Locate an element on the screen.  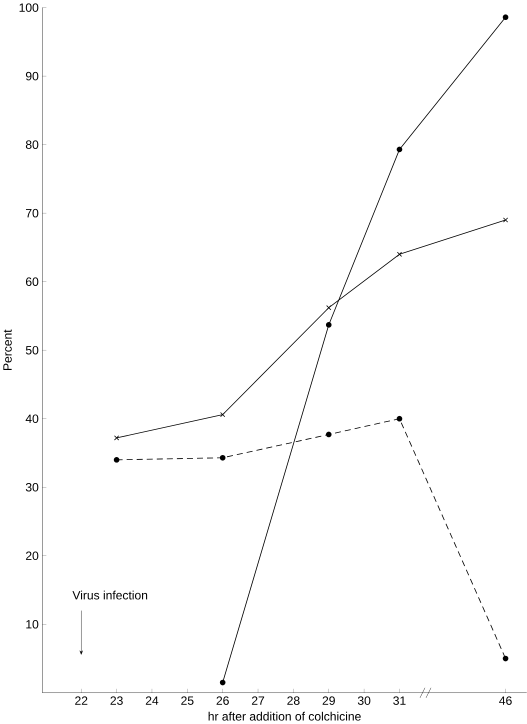
y-tick-label: 50 is located at coordinates (32, 350).